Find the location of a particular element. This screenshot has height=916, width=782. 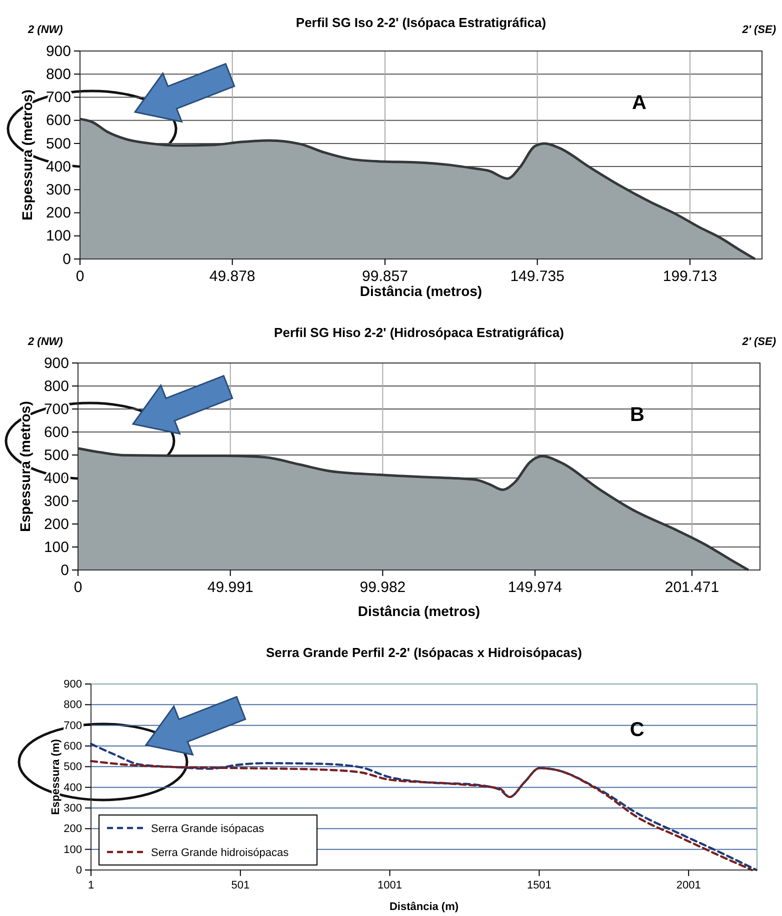

x-axis-title: Distância (m) is located at coordinates (424, 907).